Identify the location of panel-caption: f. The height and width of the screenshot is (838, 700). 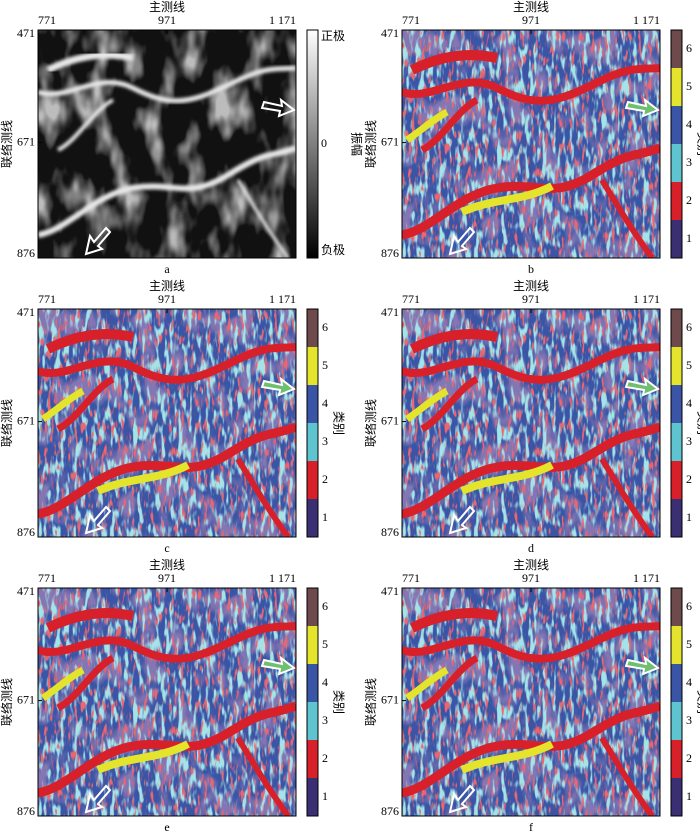
(531, 827).